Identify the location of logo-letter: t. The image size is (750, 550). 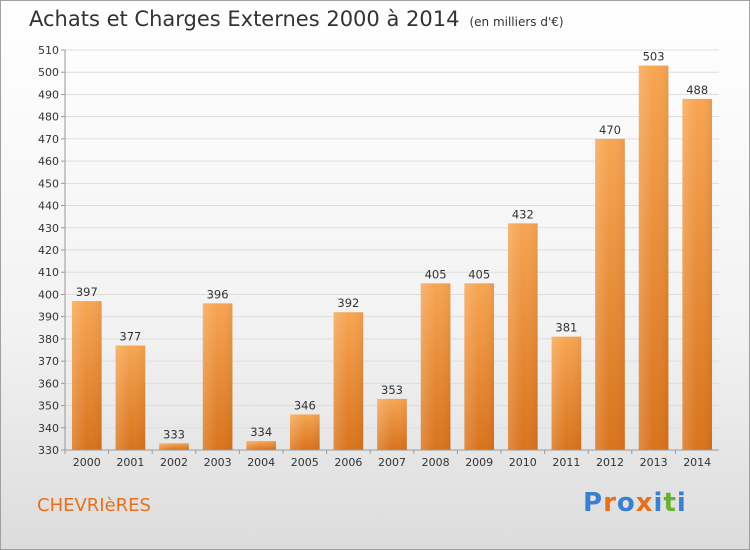
(670, 503).